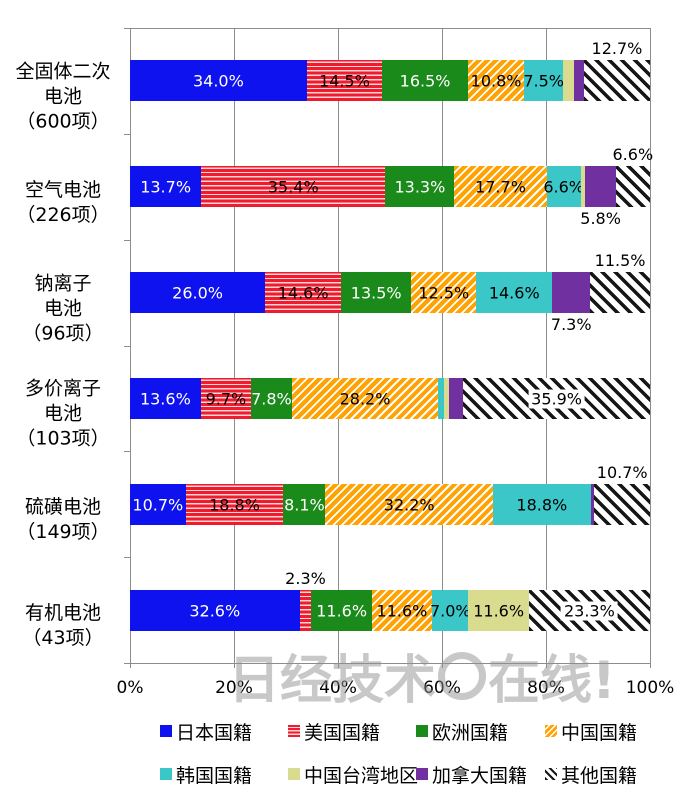  I want to click on legend-item-china: 中国国籍, so click(591, 732).